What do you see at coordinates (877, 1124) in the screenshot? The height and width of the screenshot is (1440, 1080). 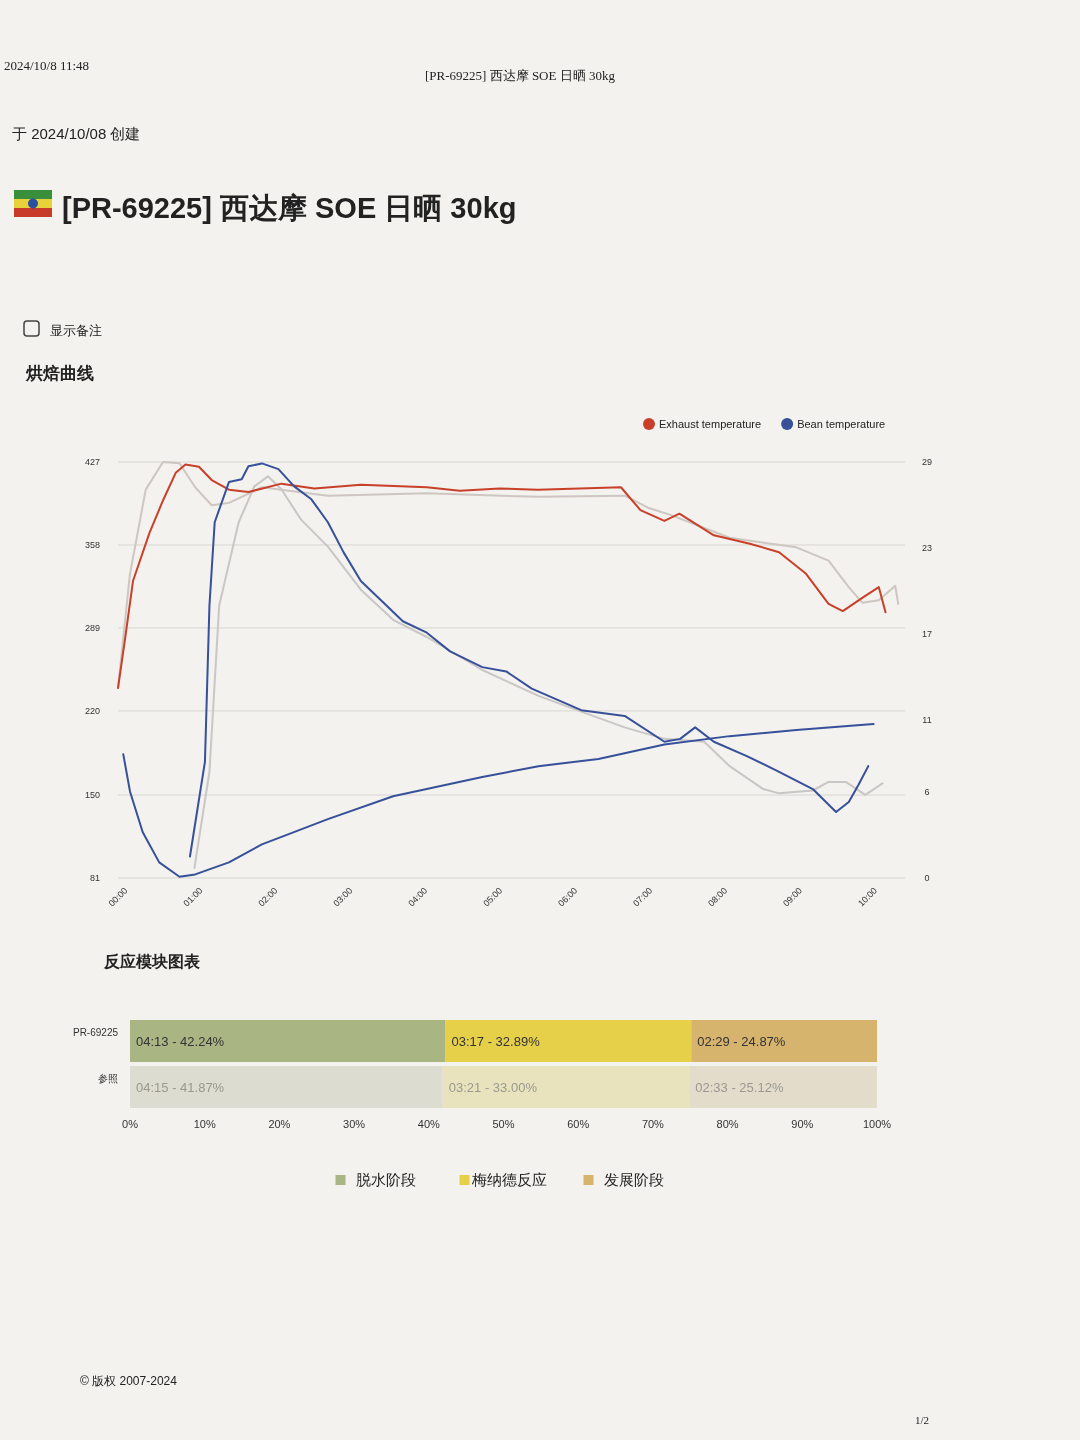 I see `x-tick-label: 100%` at bounding box center [877, 1124].